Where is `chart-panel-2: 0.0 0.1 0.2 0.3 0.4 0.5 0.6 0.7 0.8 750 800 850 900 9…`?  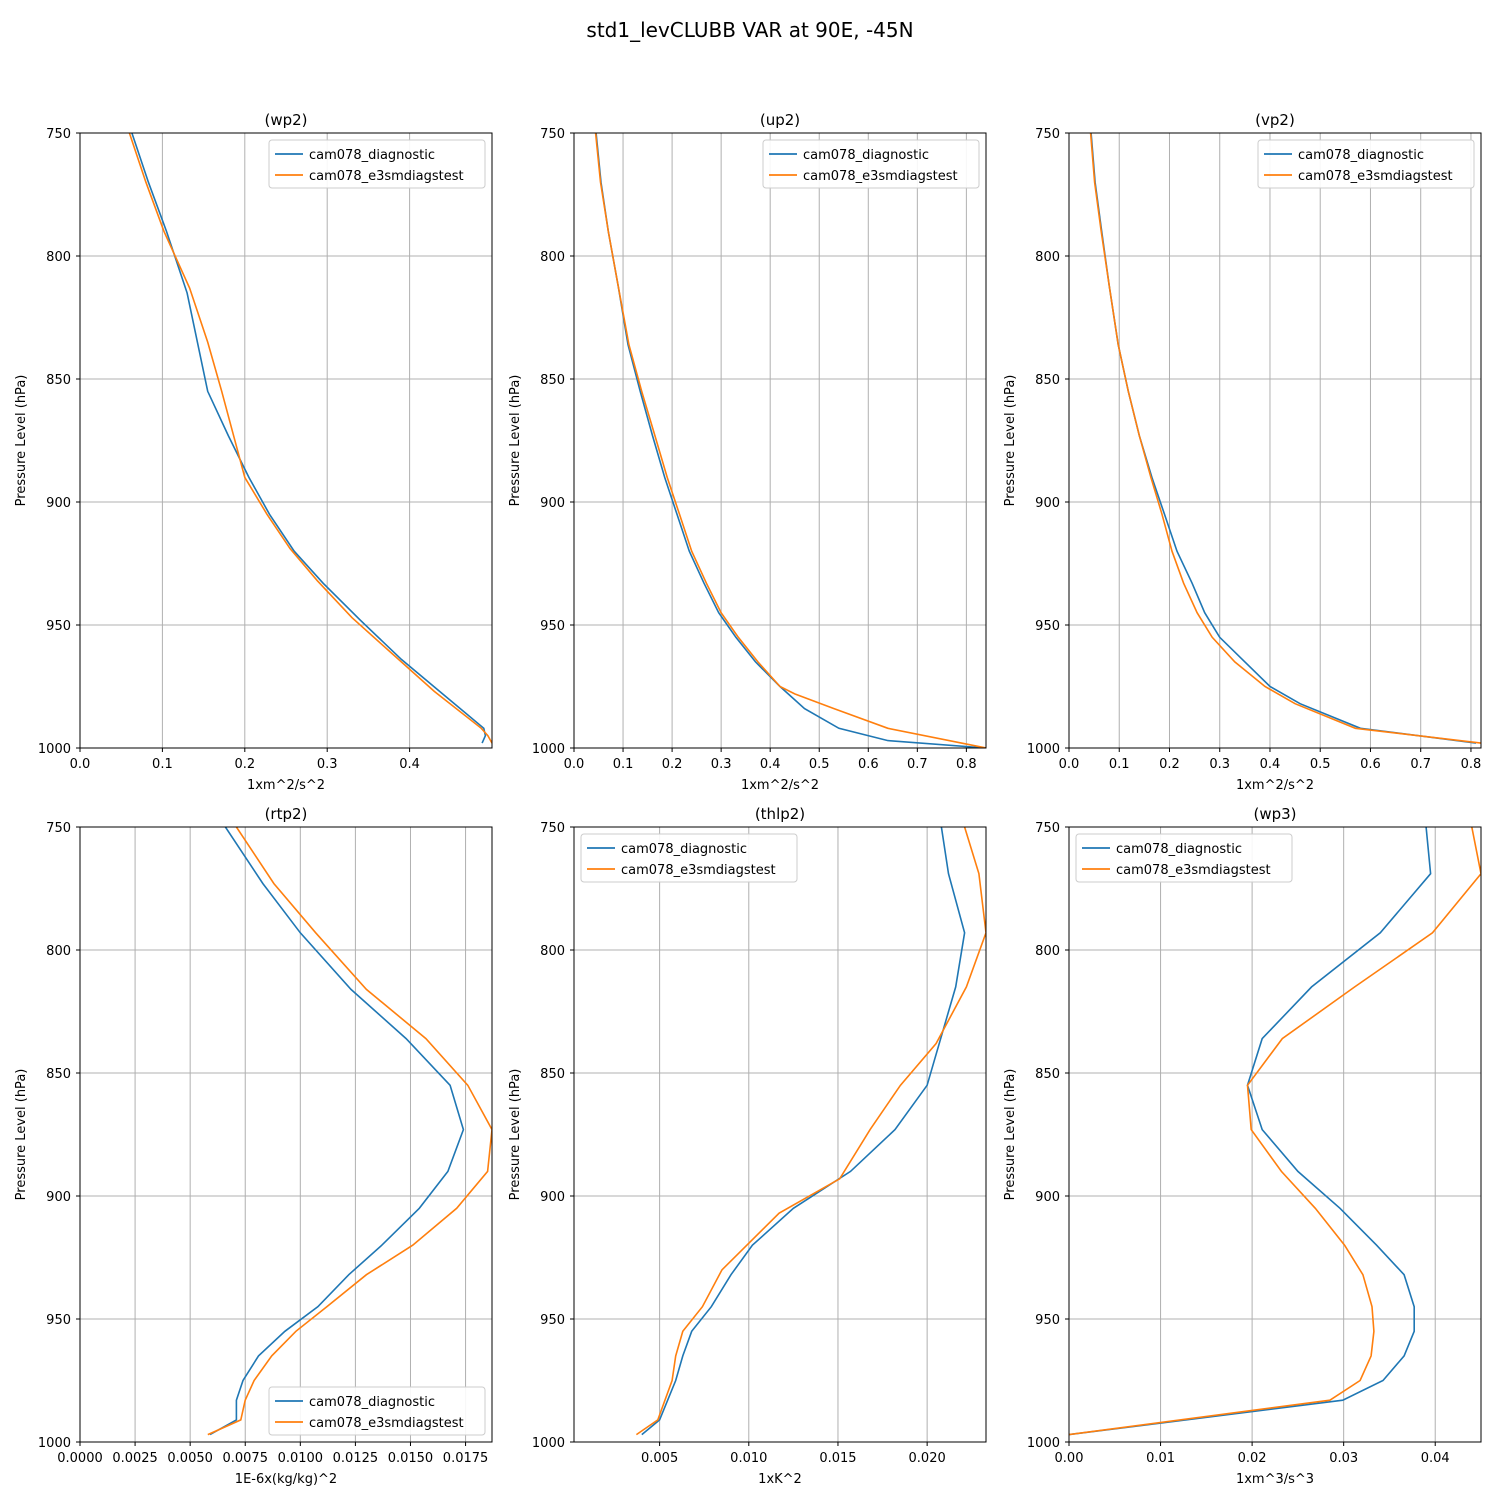
chart-panel-2: 0.0 0.1 0.2 0.3 0.4 0.5 0.6 0.7 0.8 750 800 850 900 9… is located at coordinates (747, 452).